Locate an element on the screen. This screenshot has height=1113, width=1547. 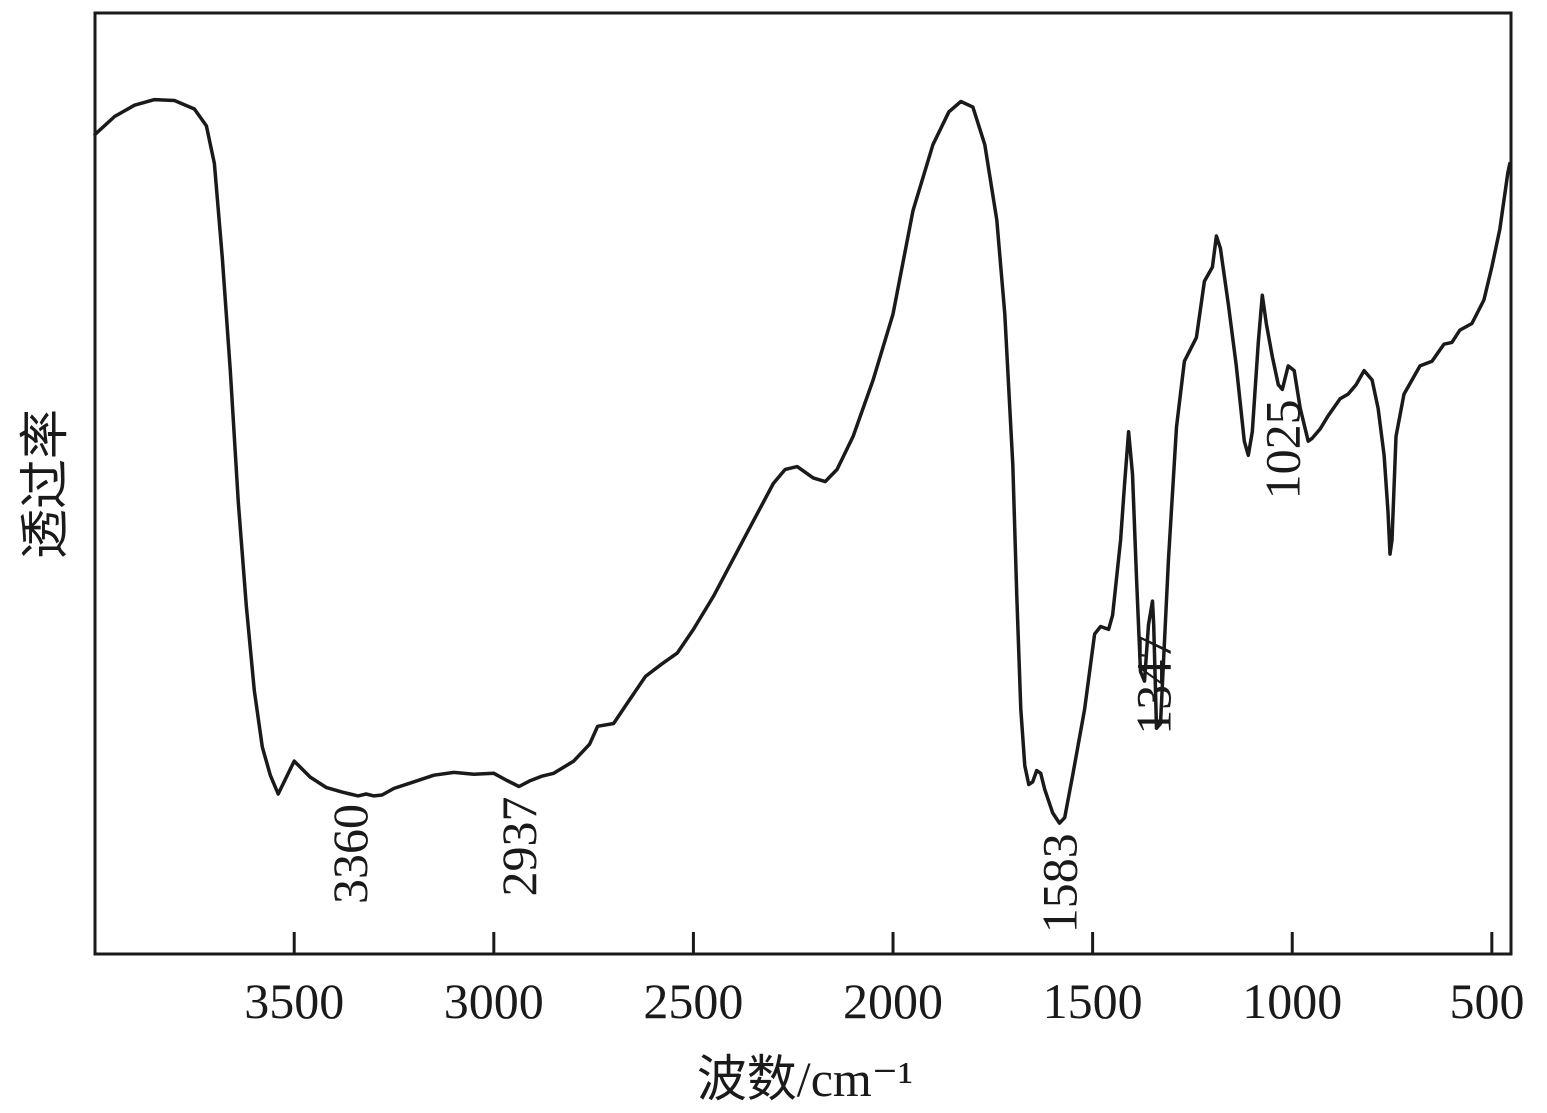
peak-label: 1347 is located at coordinates (1154, 685).